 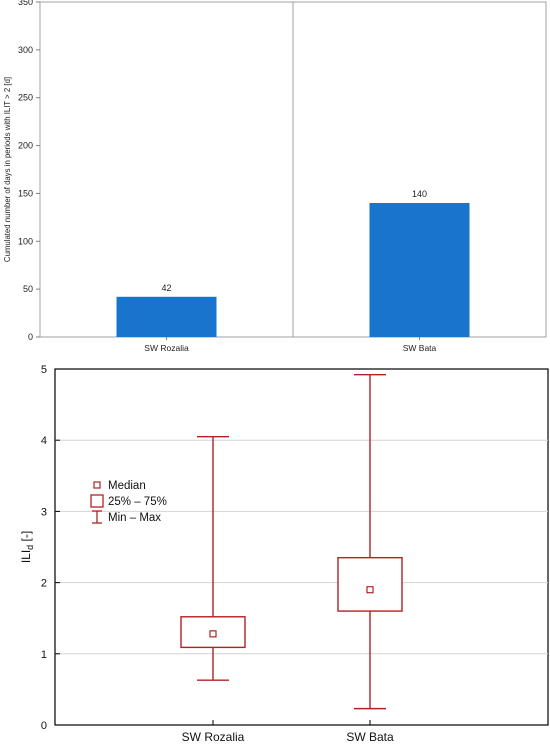 What do you see at coordinates (44, 655) in the screenshot?
I see `y-tick-label: 1` at bounding box center [44, 655].